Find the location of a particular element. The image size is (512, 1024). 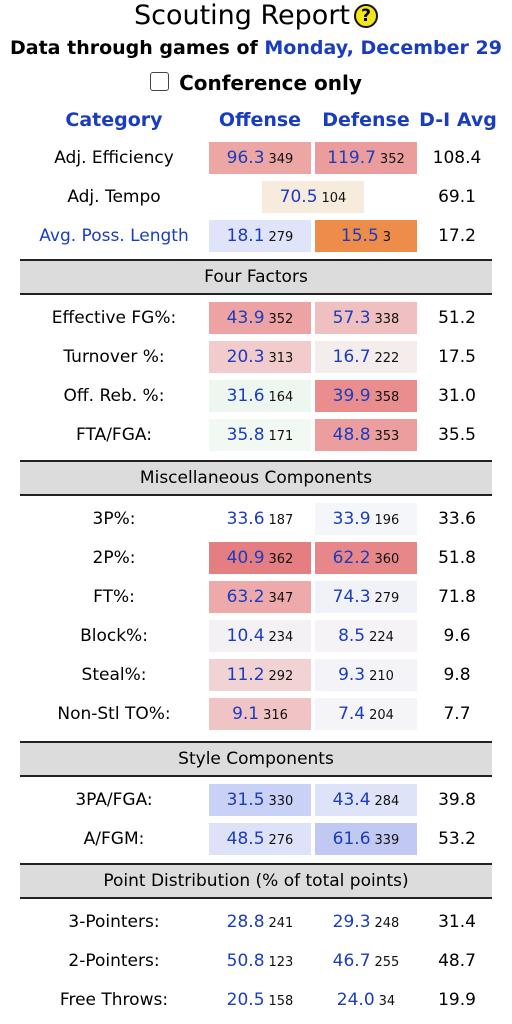

stat-rank: 353 is located at coordinates (387, 436).